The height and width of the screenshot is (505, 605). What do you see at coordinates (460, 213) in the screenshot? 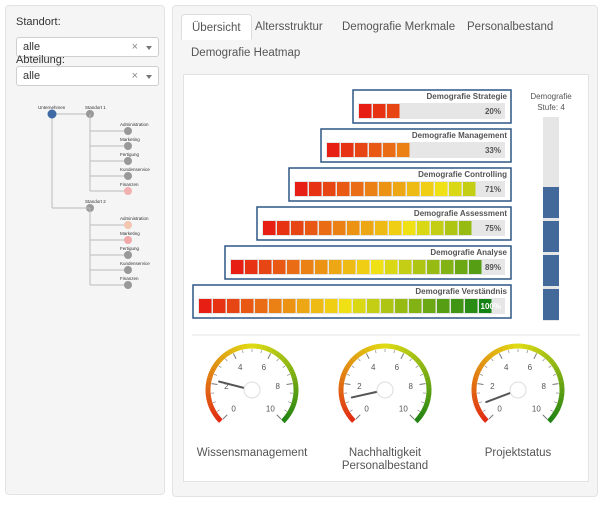
I see `pyramid-level-label: Demografie Assessment` at bounding box center [460, 213].